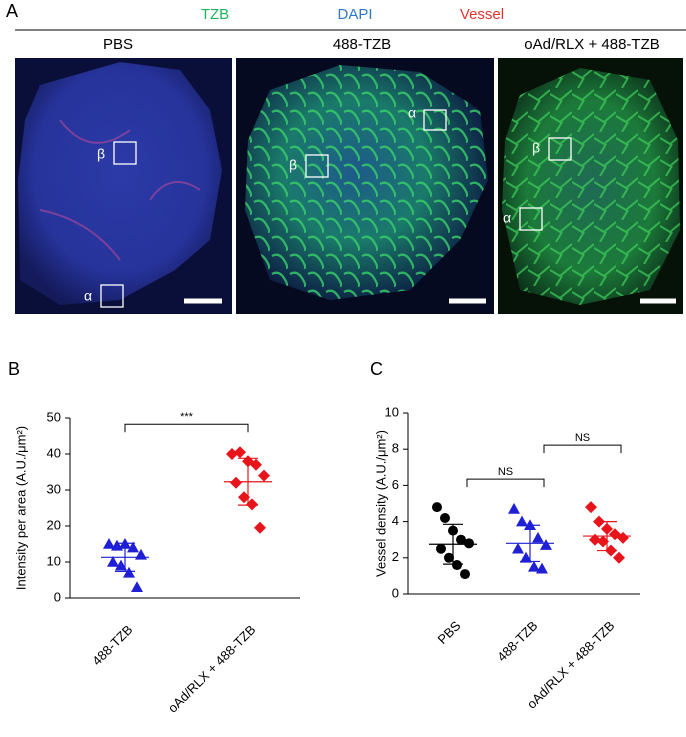 The height and width of the screenshot is (737, 686). I want to click on legend-entry: DAPI, so click(354, 14).